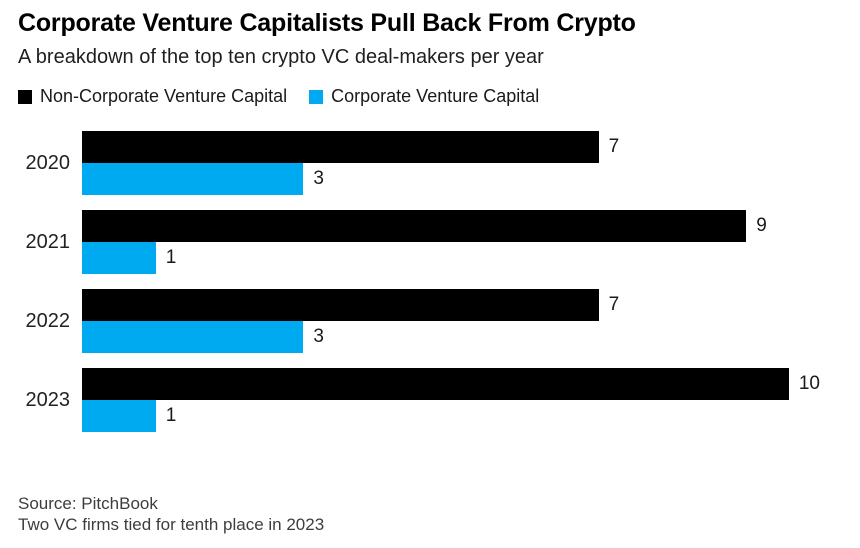  Describe the element at coordinates (48, 241) in the screenshot. I see `year-label-2021: 2021` at that location.